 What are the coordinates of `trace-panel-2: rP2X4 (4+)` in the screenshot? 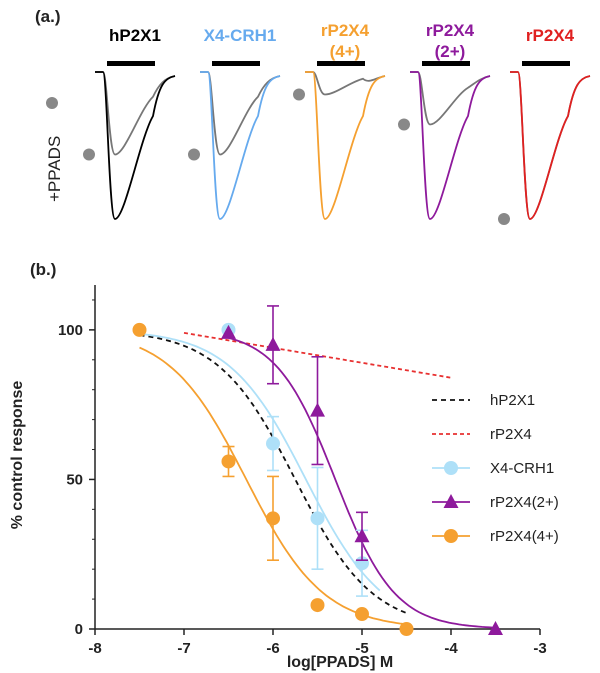 It's located at (339, 120).